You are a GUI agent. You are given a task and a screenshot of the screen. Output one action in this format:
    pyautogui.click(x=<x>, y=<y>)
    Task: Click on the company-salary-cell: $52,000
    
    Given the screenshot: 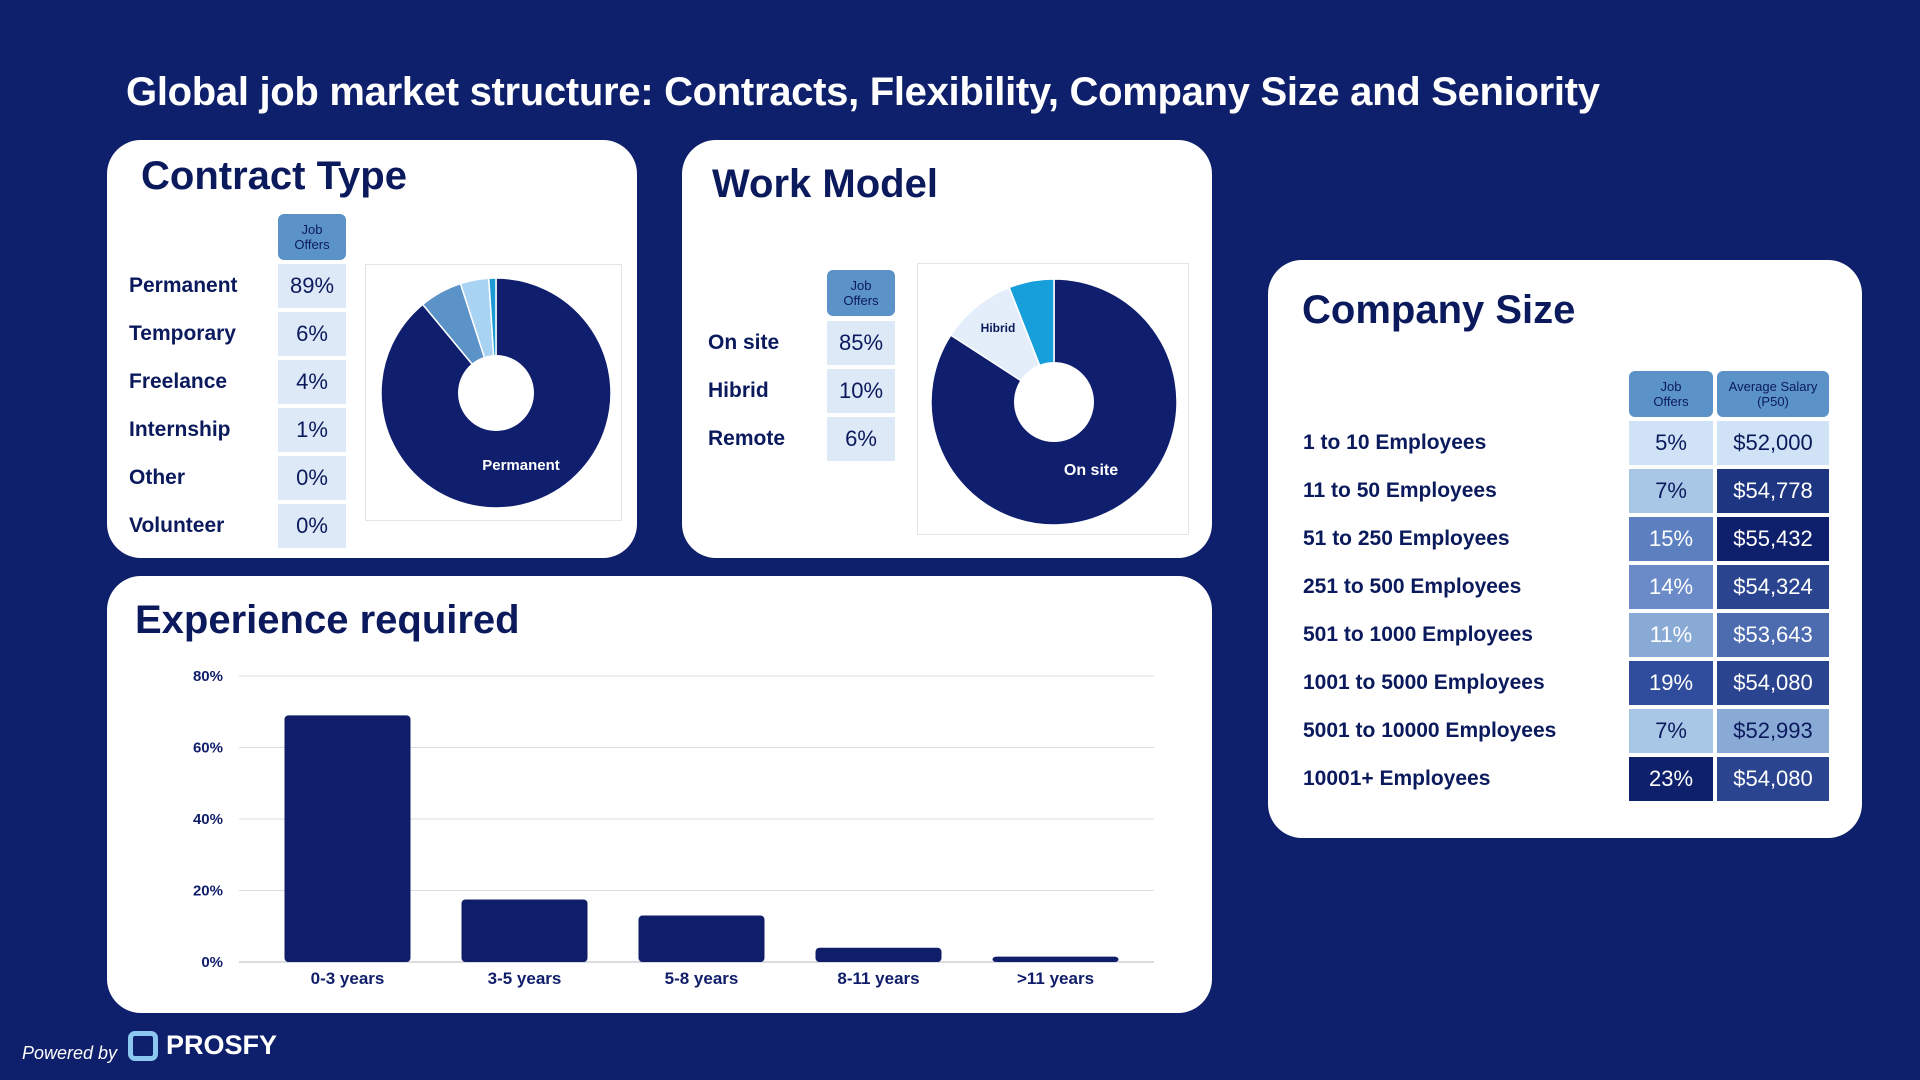 What is the action you would take?
    pyautogui.click(x=1773, y=443)
    